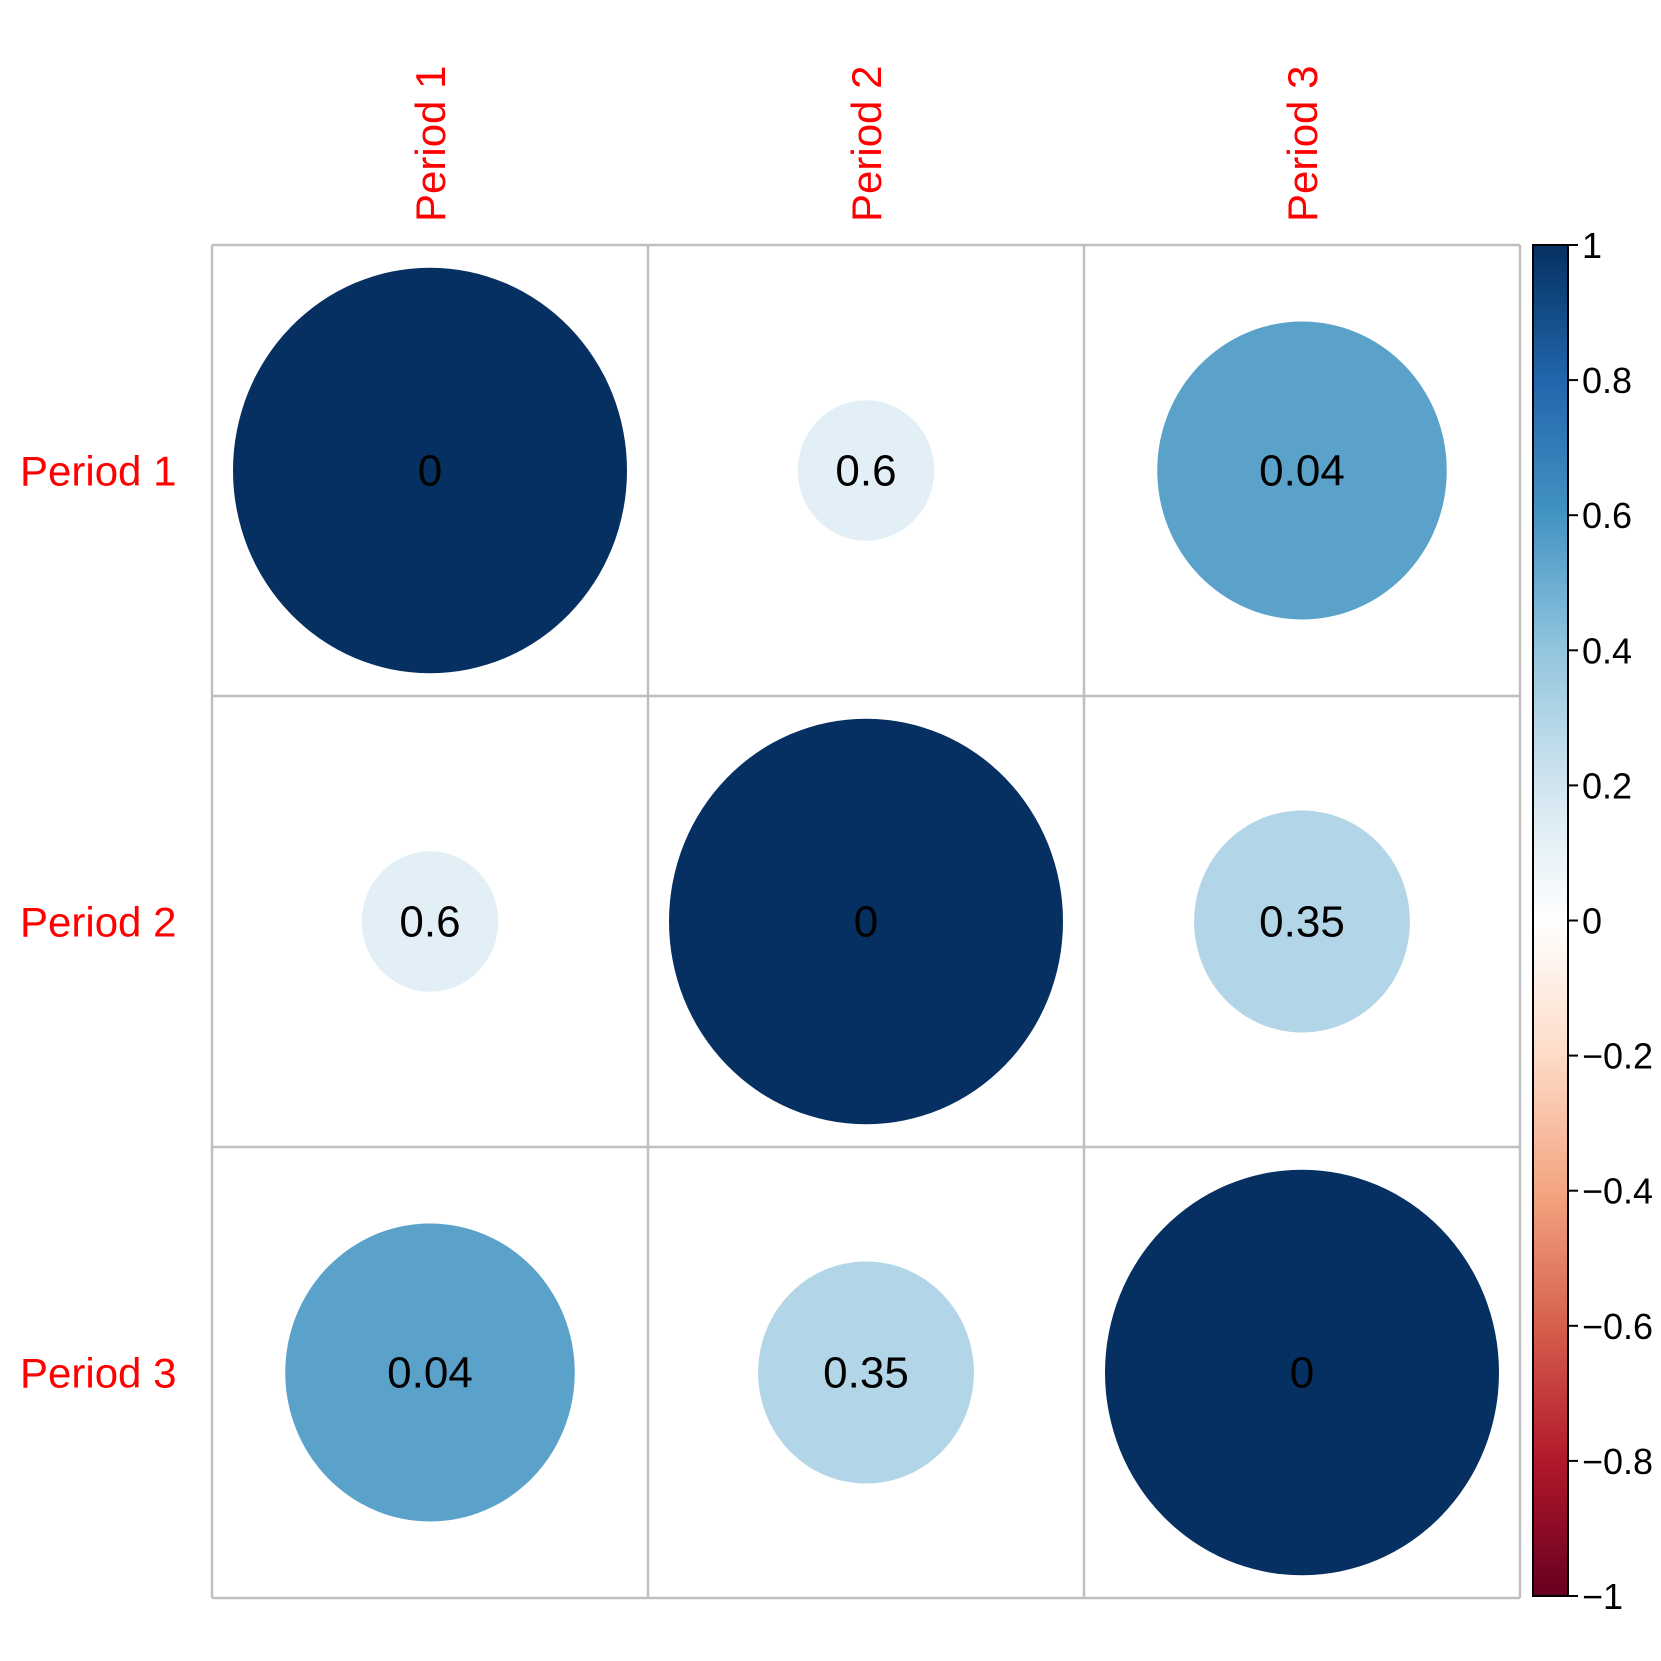  What do you see at coordinates (1617, 1461) in the screenshot?
I see `colorbar-tick-label: −0.8` at bounding box center [1617, 1461].